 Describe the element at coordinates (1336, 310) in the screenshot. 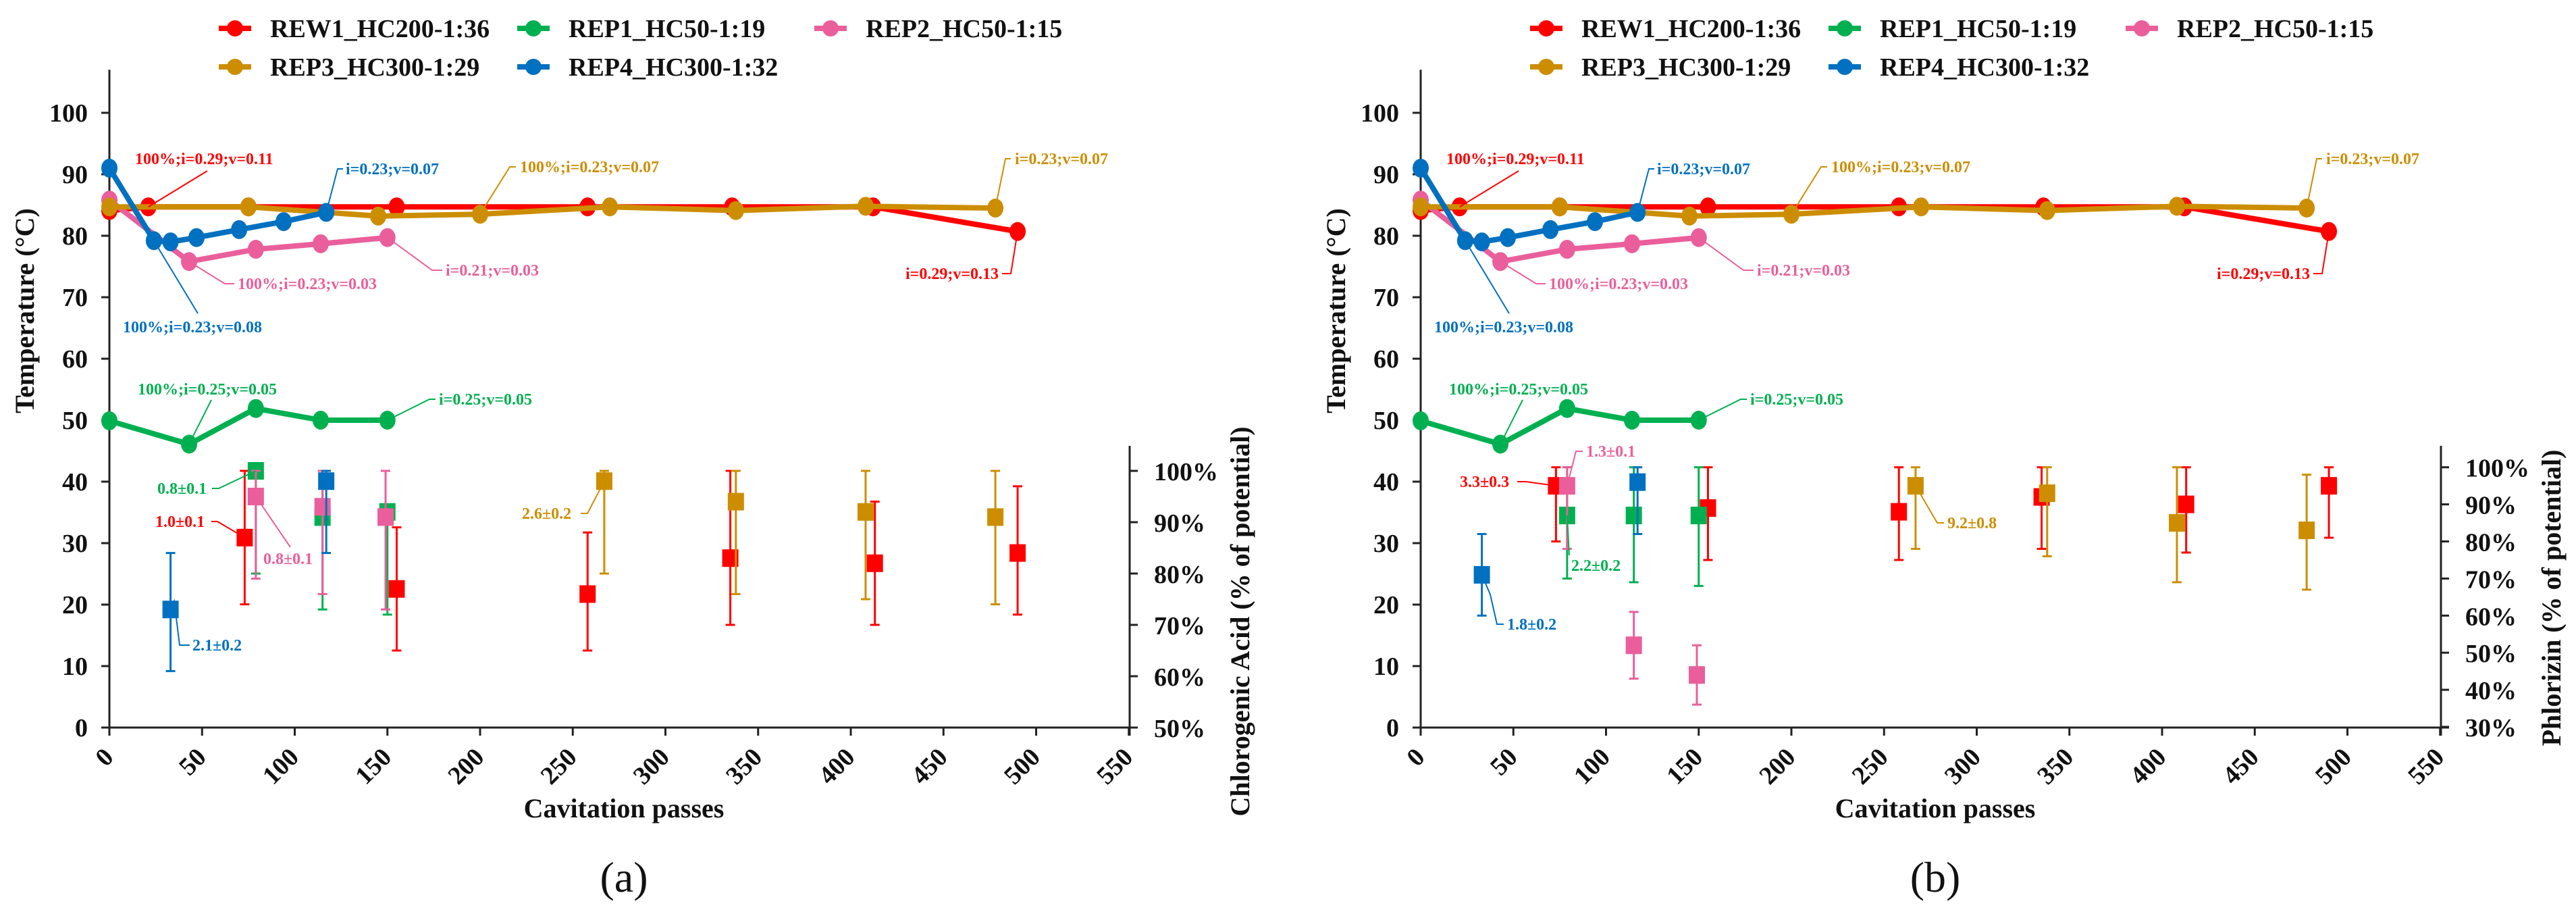

I see `y-axis-title: Temperature (°C)` at that location.